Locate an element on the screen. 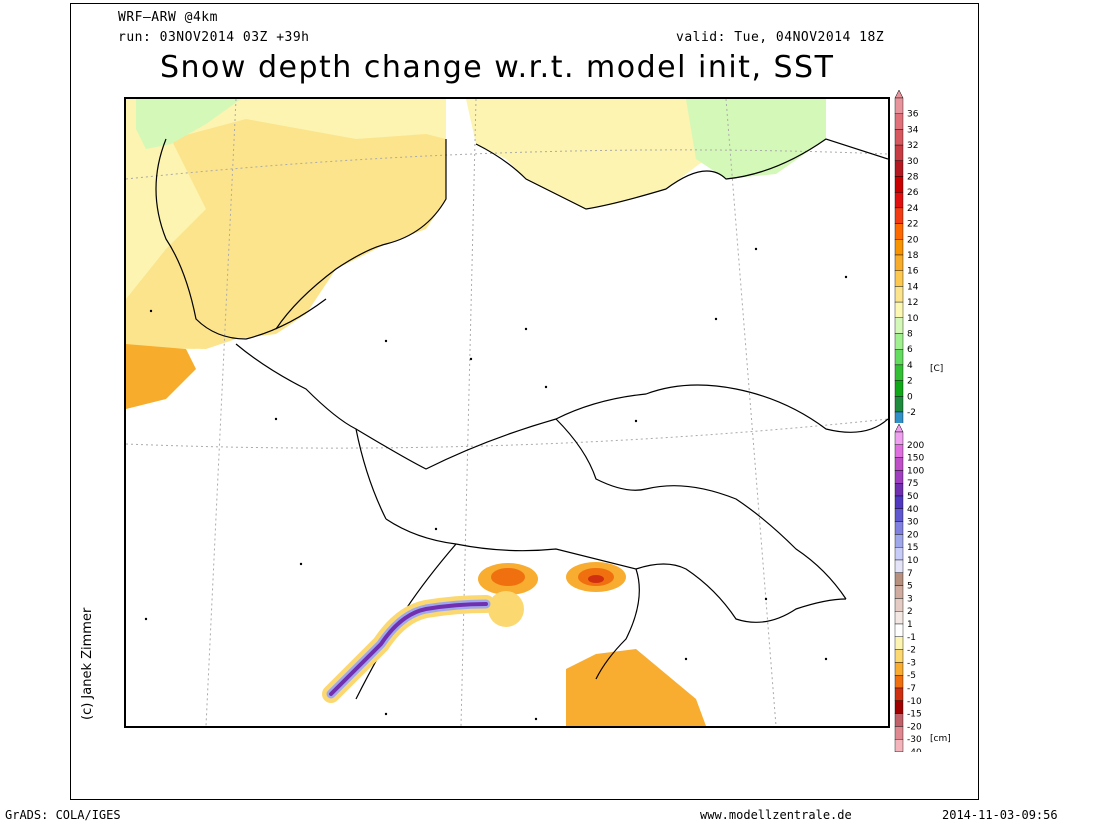 This screenshot has height=825, width=1100. snow-tick: -10 is located at coordinates (914, 702).